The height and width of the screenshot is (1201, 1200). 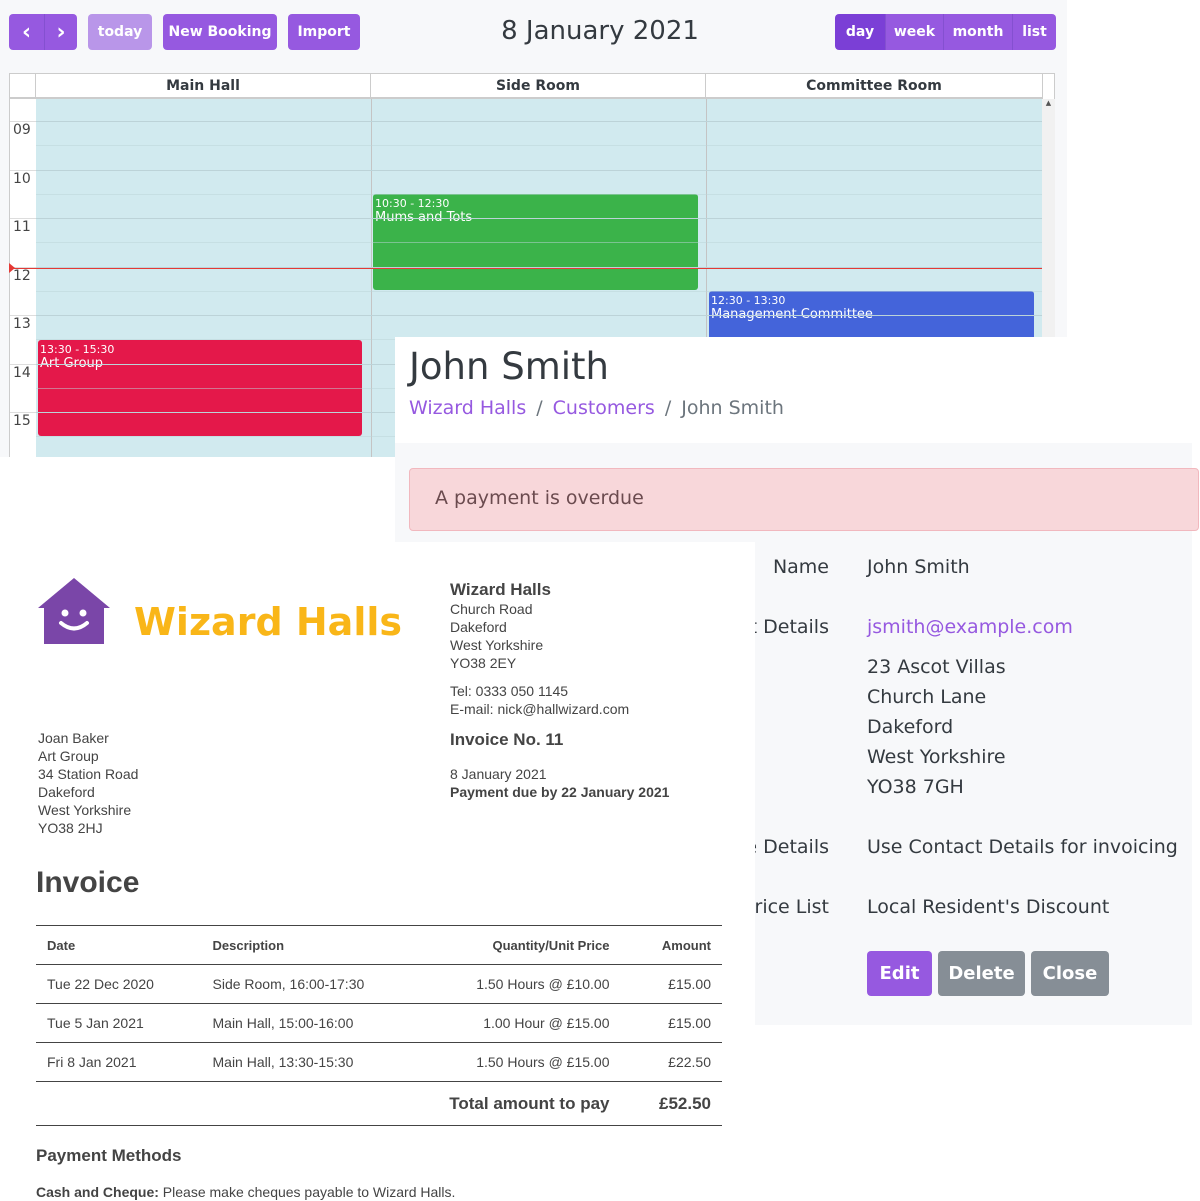 I want to click on import-button: Import, so click(x=324, y=32).